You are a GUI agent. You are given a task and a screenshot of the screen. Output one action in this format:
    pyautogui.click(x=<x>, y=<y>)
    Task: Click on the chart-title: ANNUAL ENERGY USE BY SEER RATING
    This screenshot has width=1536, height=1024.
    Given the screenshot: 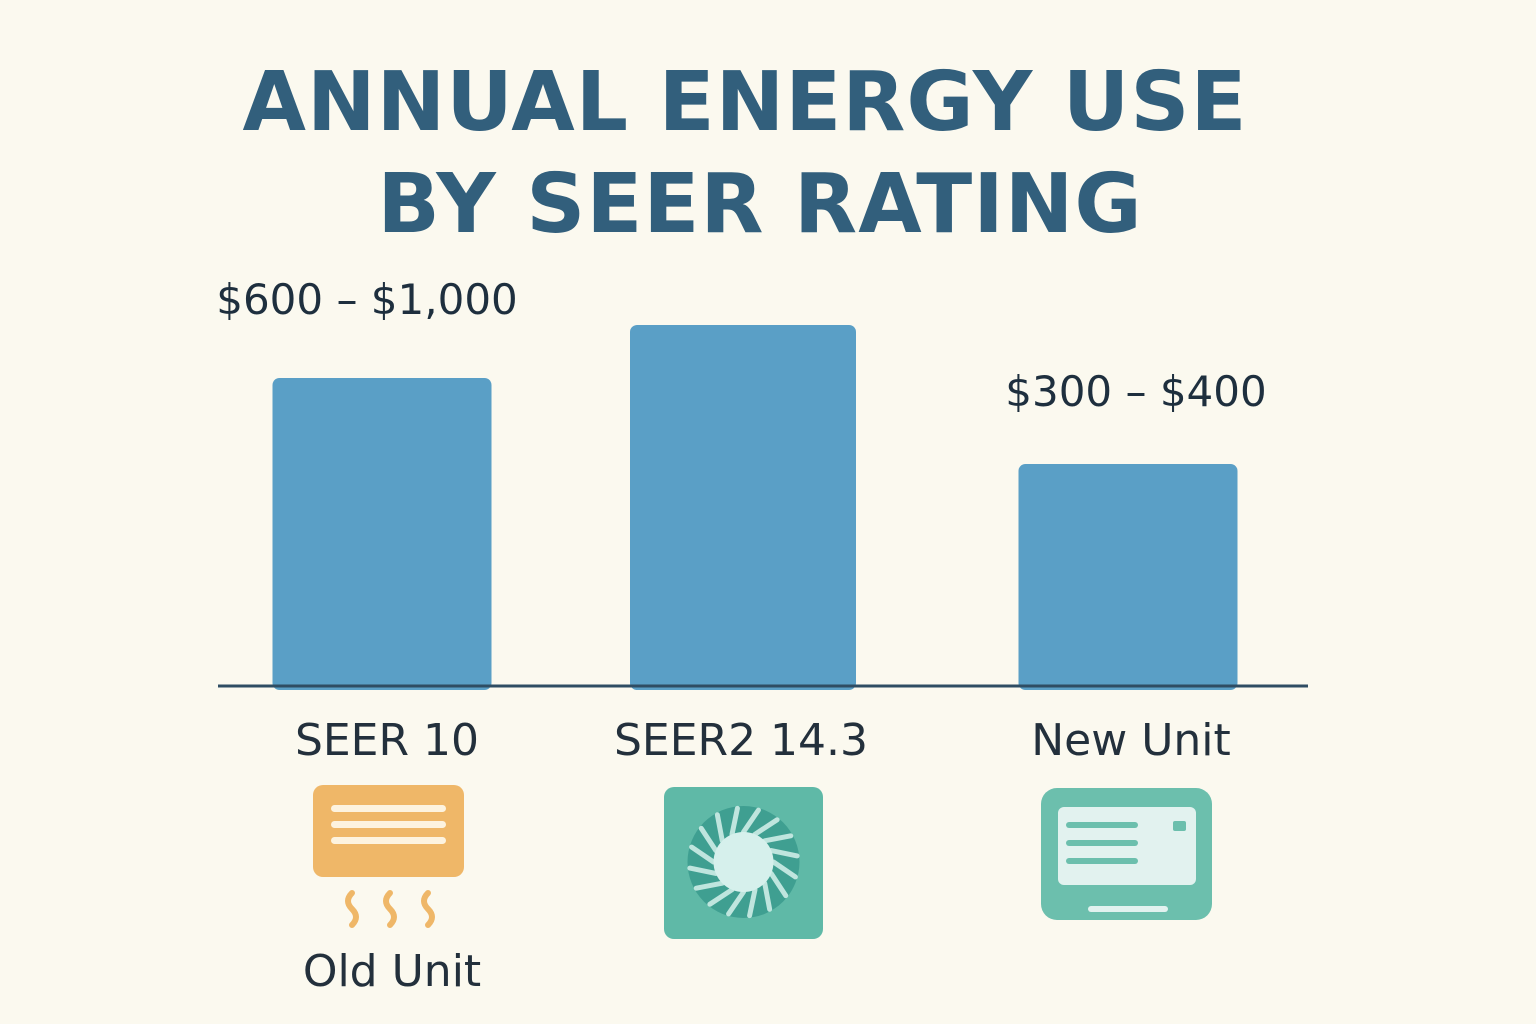 What is the action you would take?
    pyautogui.click(x=745, y=153)
    